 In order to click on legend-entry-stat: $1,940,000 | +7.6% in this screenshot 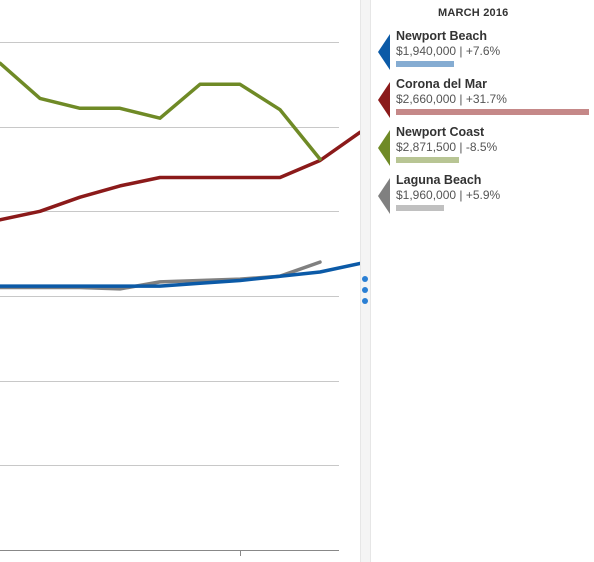, I will do `click(448, 51)`.